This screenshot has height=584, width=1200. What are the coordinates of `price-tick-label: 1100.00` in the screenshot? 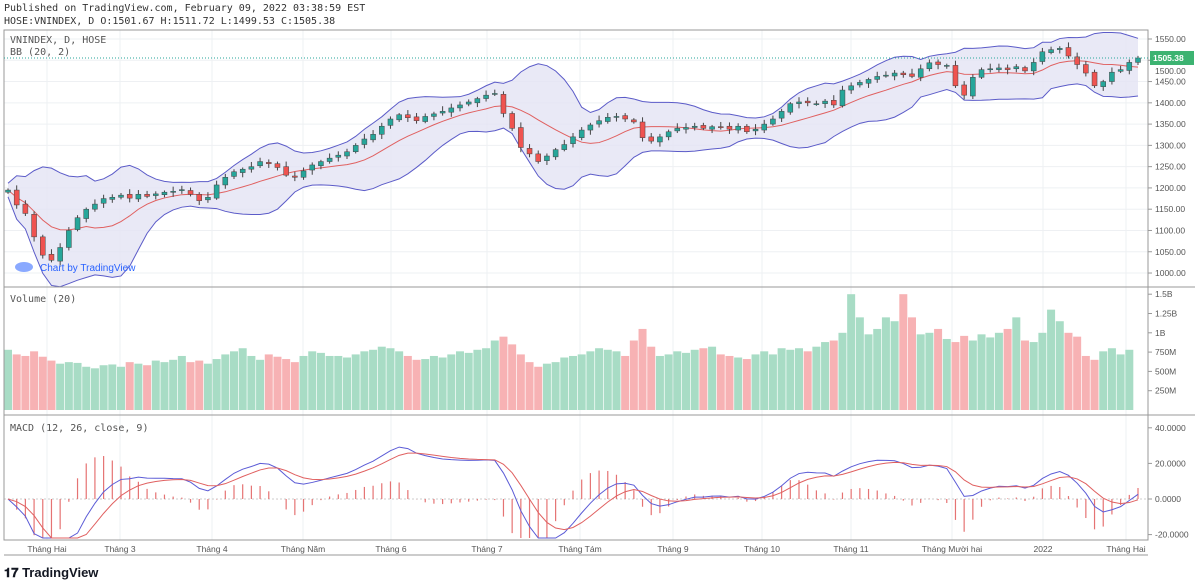 It's located at (1170, 230).